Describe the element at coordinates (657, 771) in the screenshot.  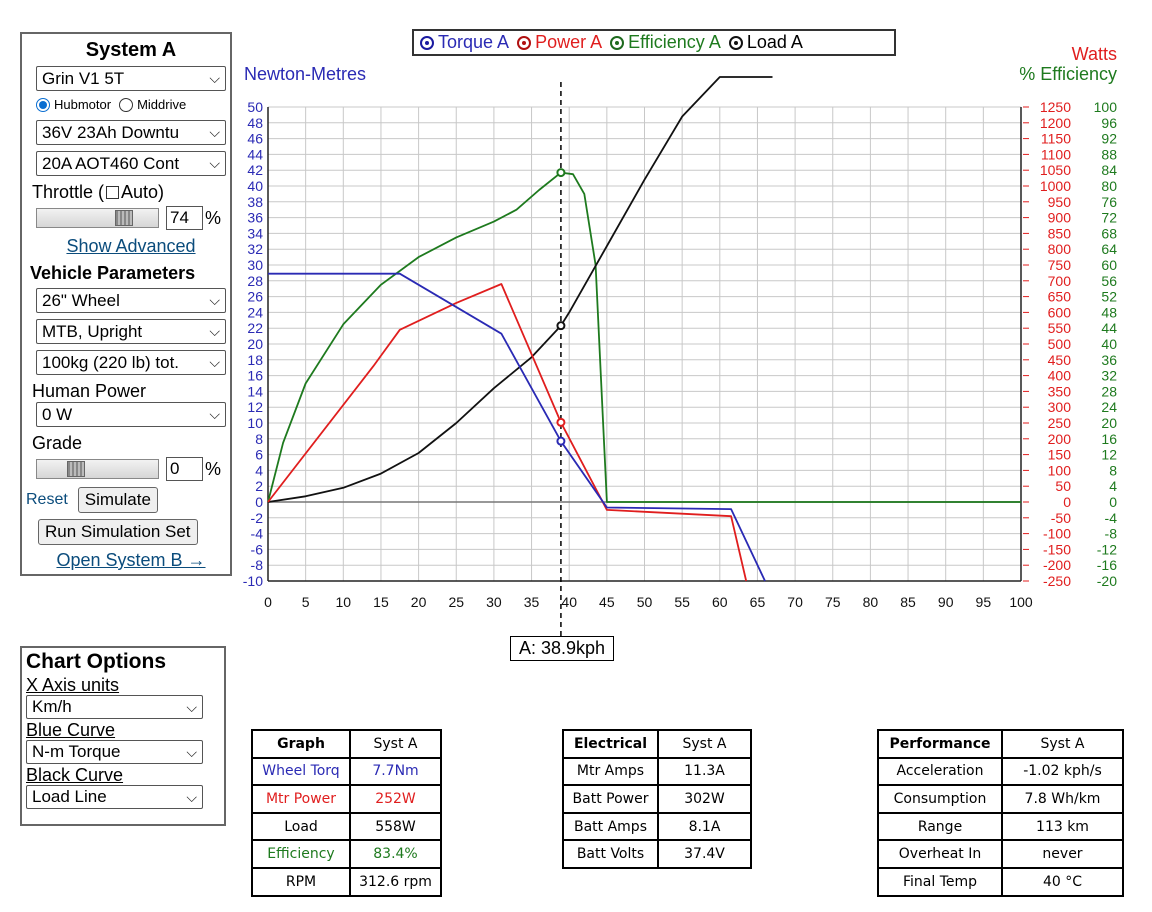
I see `table-row: Mtr Amps 11.3A` at that location.